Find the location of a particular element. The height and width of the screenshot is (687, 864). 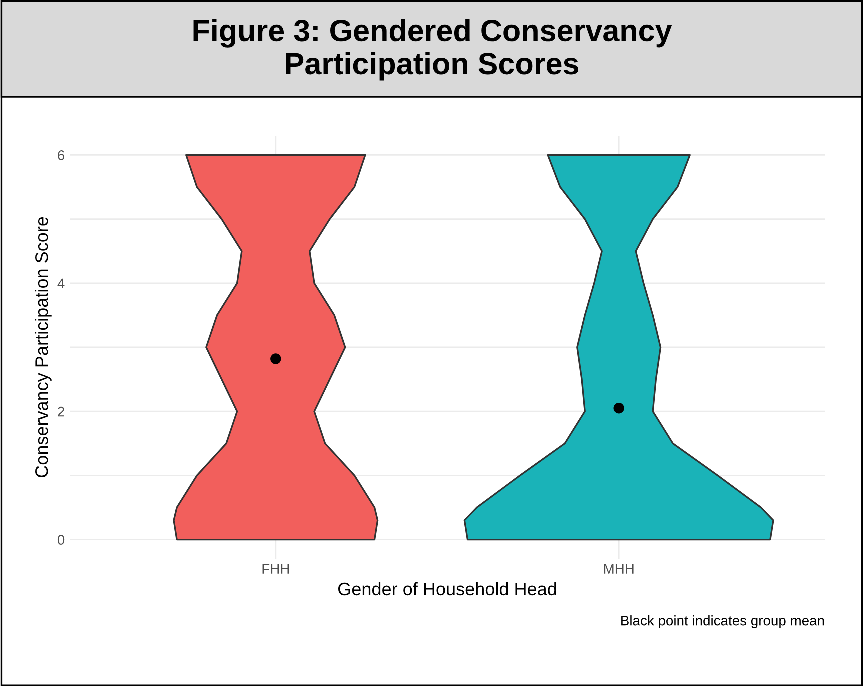

y-tick-label: 4 is located at coordinates (61, 283).